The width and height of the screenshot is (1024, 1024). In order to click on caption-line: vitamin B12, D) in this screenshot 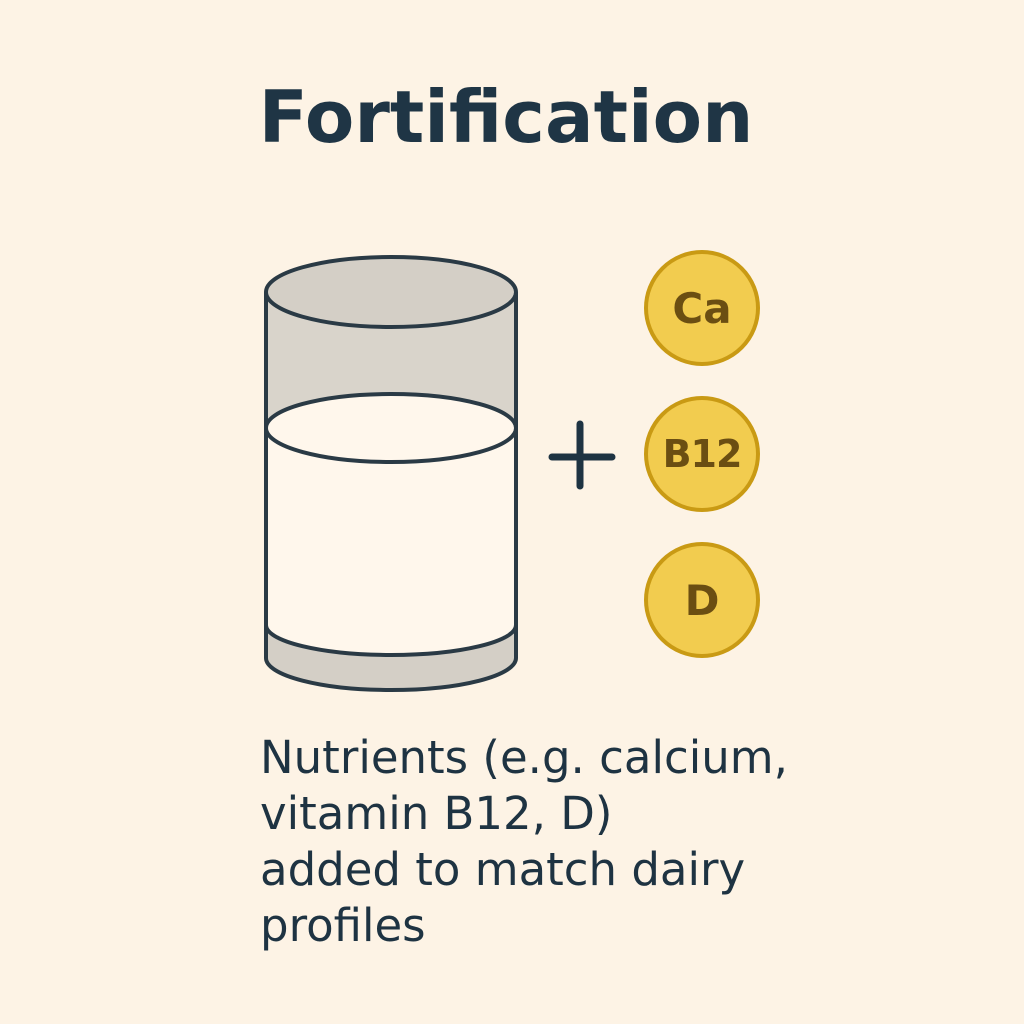, I will do `click(436, 813)`.